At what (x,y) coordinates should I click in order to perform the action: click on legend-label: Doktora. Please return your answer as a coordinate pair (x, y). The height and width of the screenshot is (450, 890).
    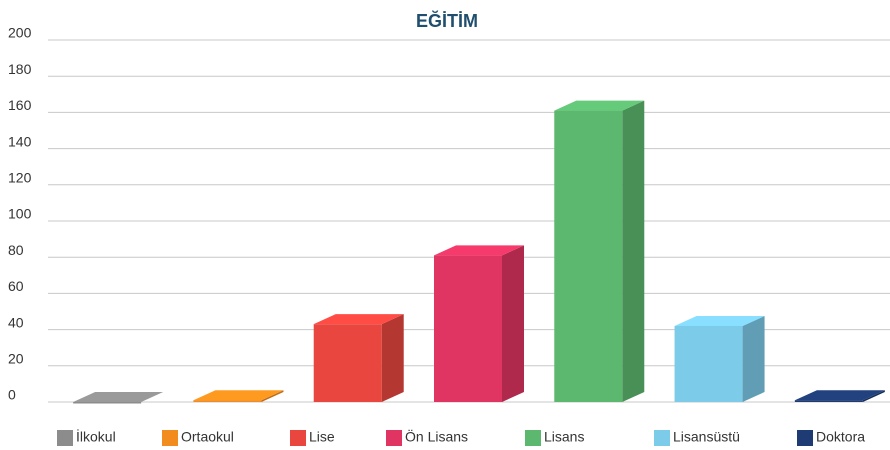
    Looking at the image, I should click on (840, 437).